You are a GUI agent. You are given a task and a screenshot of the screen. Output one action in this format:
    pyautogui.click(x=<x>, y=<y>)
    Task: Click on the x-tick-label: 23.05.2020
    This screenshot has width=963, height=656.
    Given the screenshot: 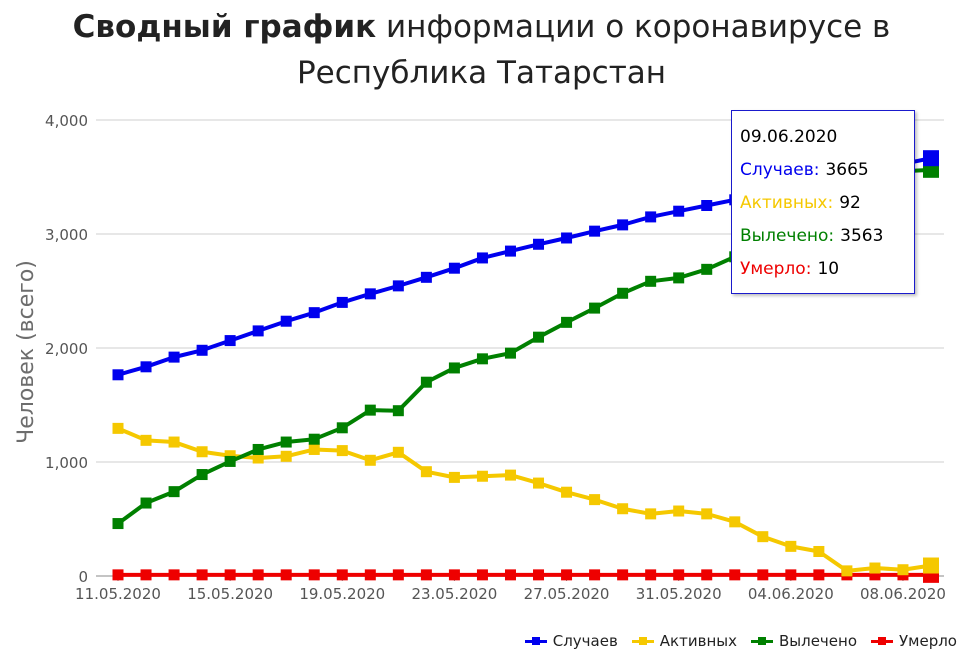 What is the action you would take?
    pyautogui.click(x=454, y=594)
    